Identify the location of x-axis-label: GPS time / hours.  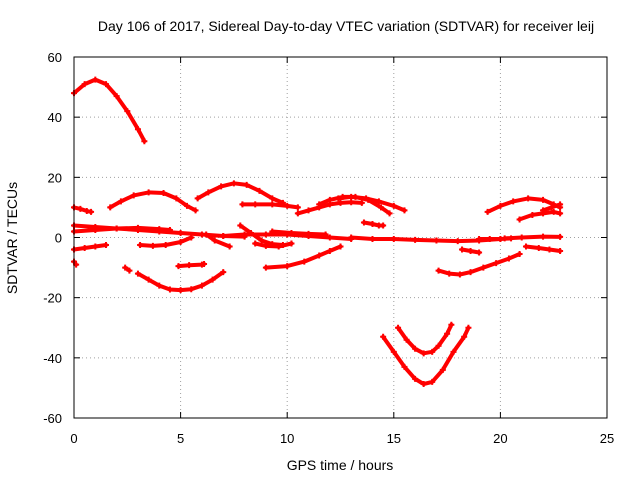
(340, 465).